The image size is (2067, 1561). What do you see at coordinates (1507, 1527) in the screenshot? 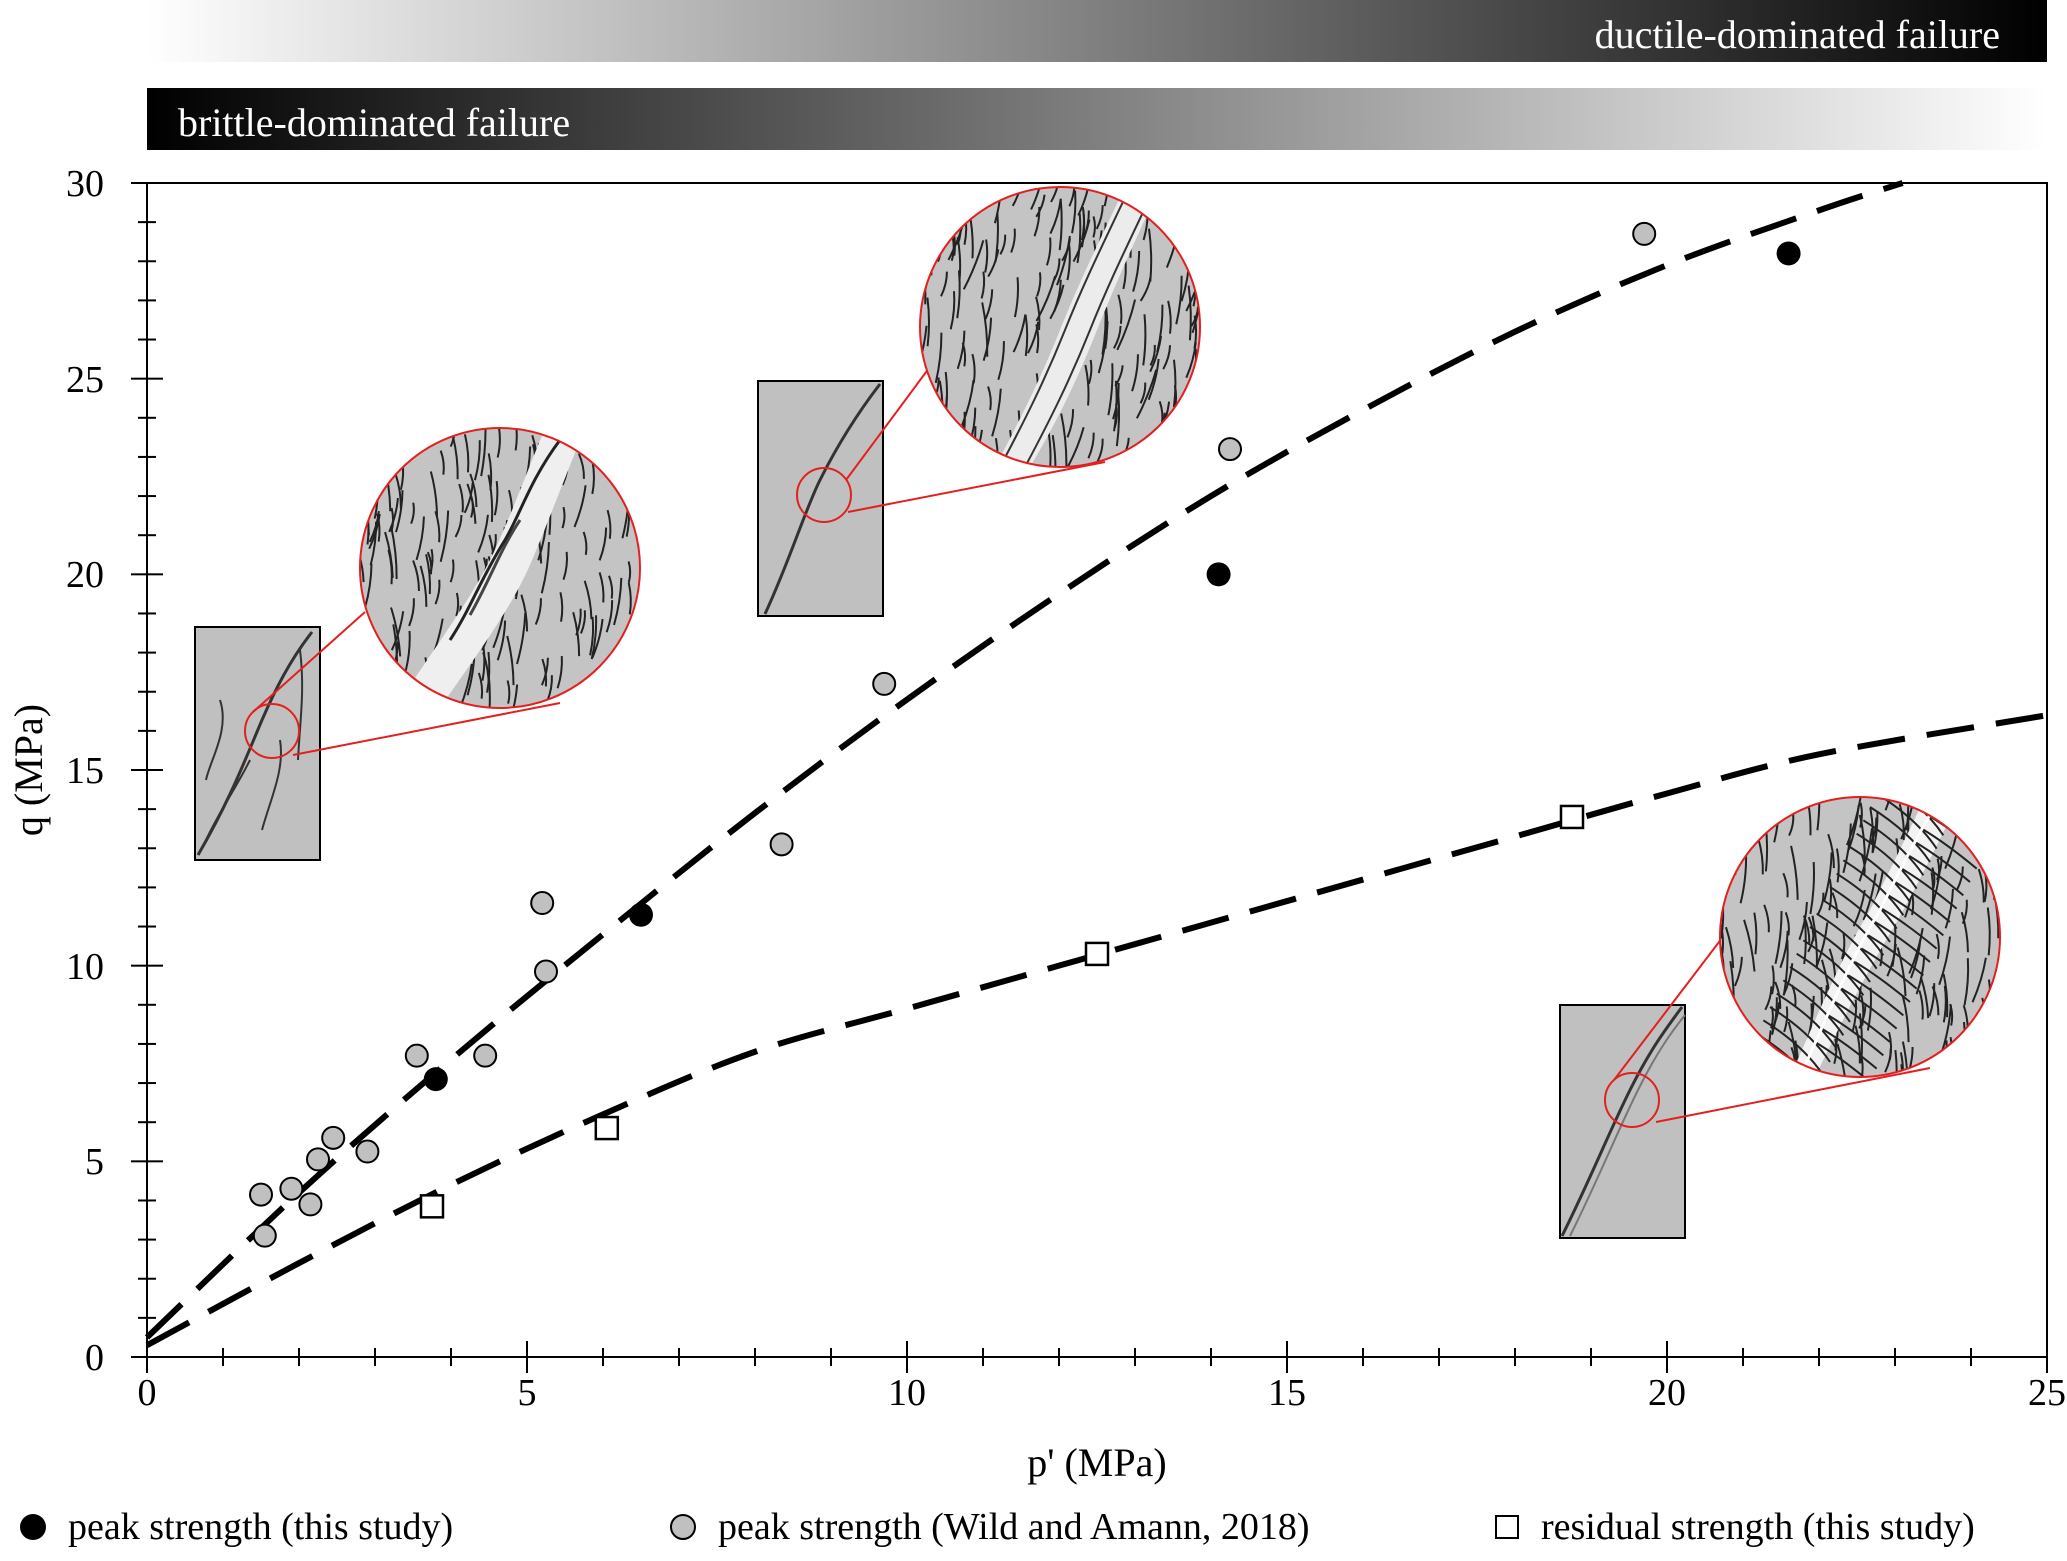
I see `white-square-marker-icon` at bounding box center [1507, 1527].